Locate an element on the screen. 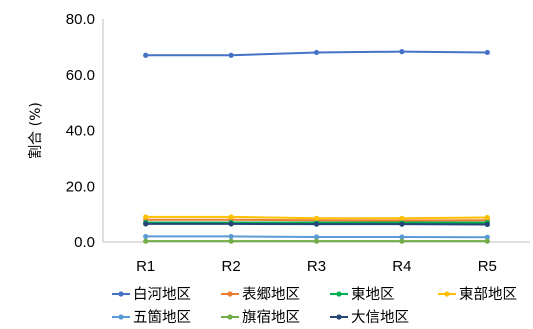 Image resolution: width=533 pixels, height=329 pixels. x-tick-labels: R1 R2 R3 R4 R5 is located at coordinates (316, 266).